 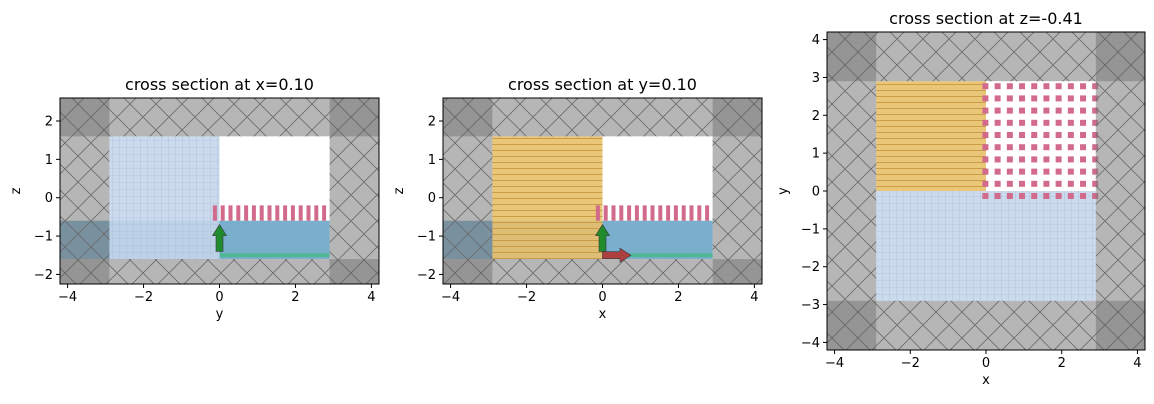 What do you see at coordinates (816, 78) in the screenshot?
I see `y-tick-label: 3` at bounding box center [816, 78].